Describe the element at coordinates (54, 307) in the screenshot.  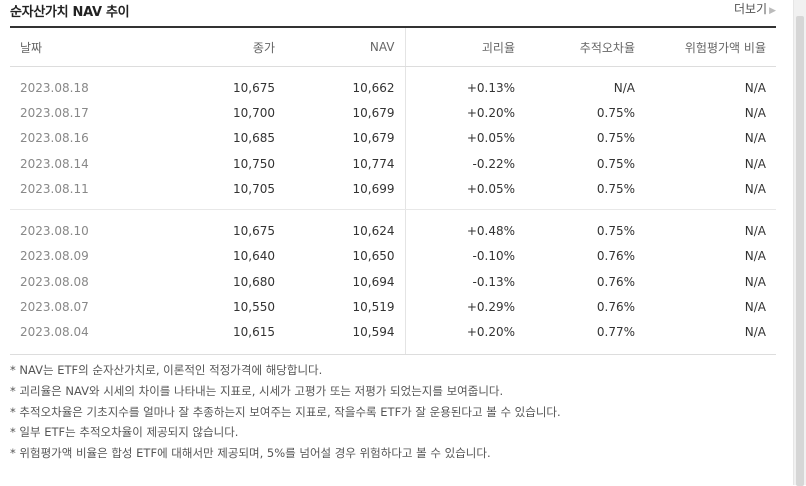
I see `cell-date: 2023.08.07` at that location.